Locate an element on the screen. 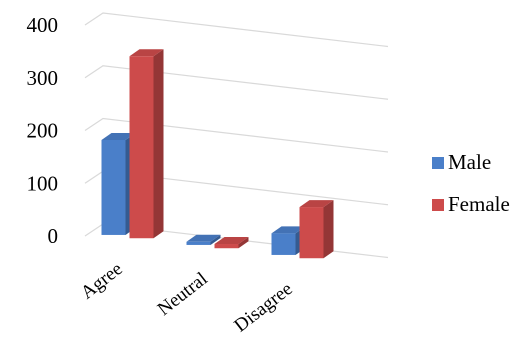 The image size is (531, 364). y-axis-tick-labels: 0 100 200 300 400 is located at coordinates (43, 130).